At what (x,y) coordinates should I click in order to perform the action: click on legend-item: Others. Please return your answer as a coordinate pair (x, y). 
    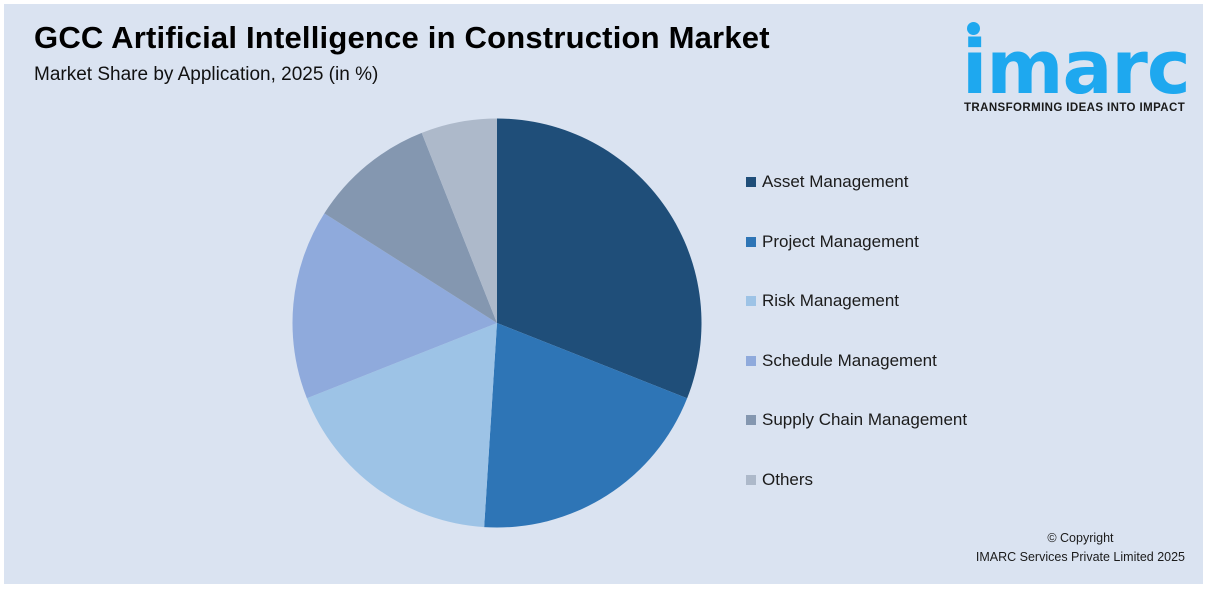
    Looking at the image, I should click on (779, 480).